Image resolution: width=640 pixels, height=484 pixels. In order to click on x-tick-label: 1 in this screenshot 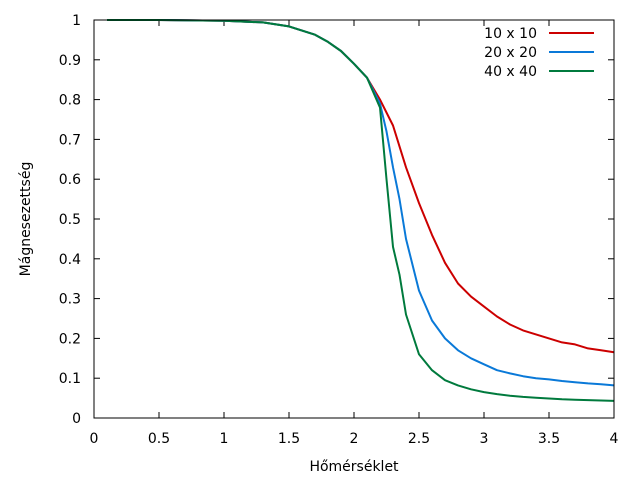, I will do `click(224, 439)`.